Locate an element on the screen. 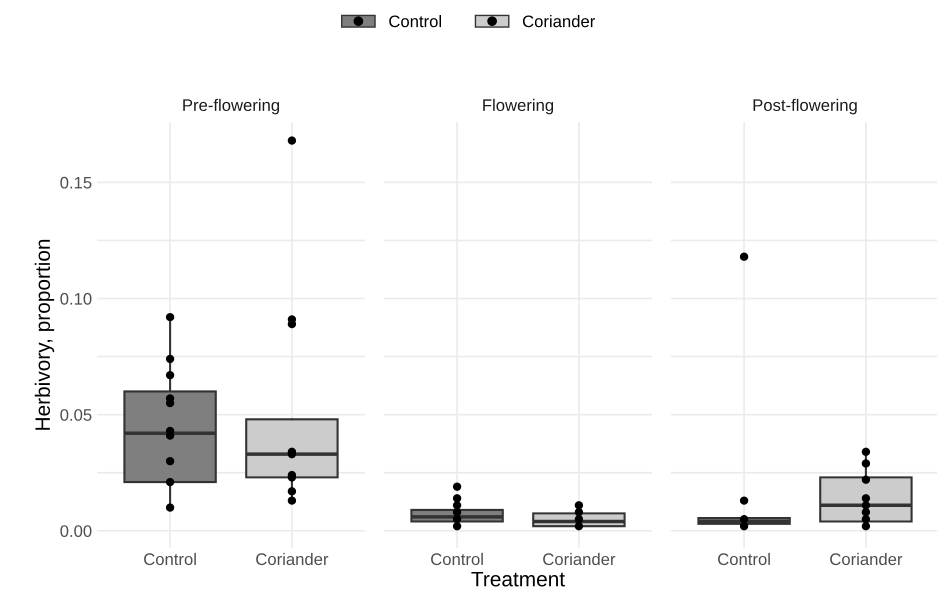  x-axis-title: Treatment is located at coordinates (518, 579).